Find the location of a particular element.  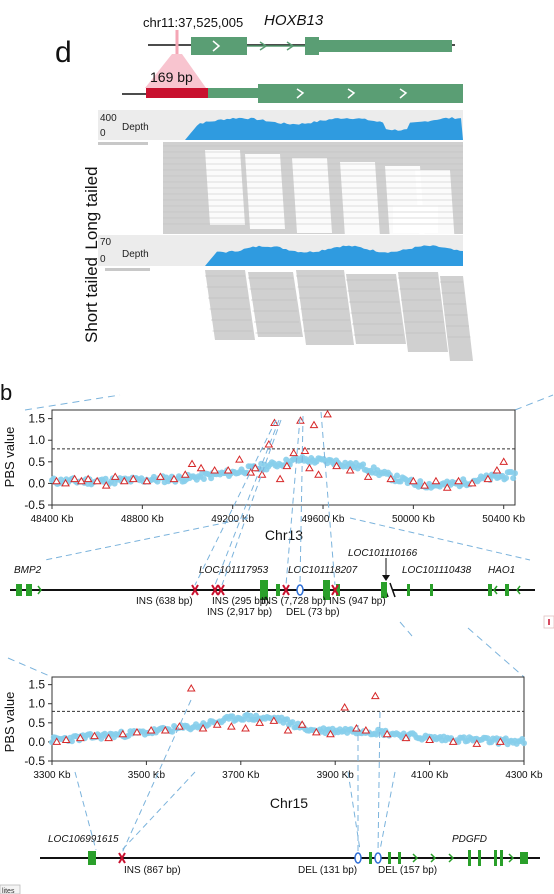

short-tailed-label: Short tailed is located at coordinates (91, 300).